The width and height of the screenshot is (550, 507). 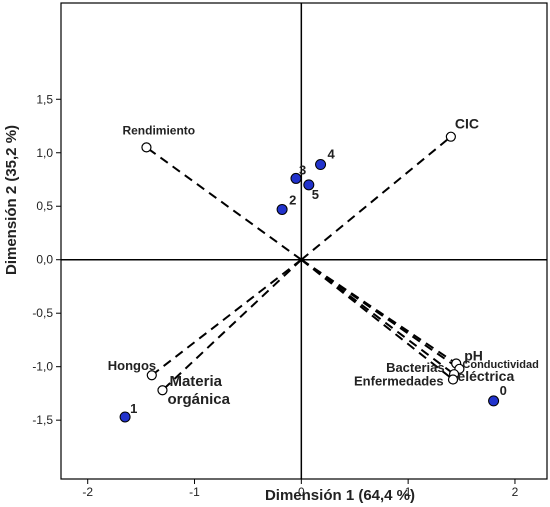 What do you see at coordinates (292, 199) in the screenshot?
I see `observation-label-2: 2` at bounding box center [292, 199].